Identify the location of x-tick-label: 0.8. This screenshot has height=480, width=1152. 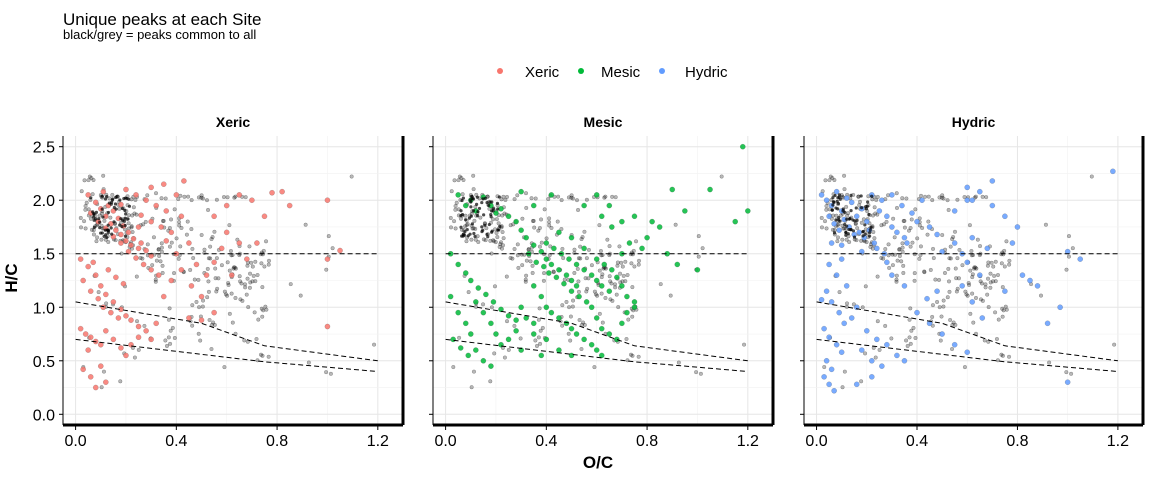
(647, 441).